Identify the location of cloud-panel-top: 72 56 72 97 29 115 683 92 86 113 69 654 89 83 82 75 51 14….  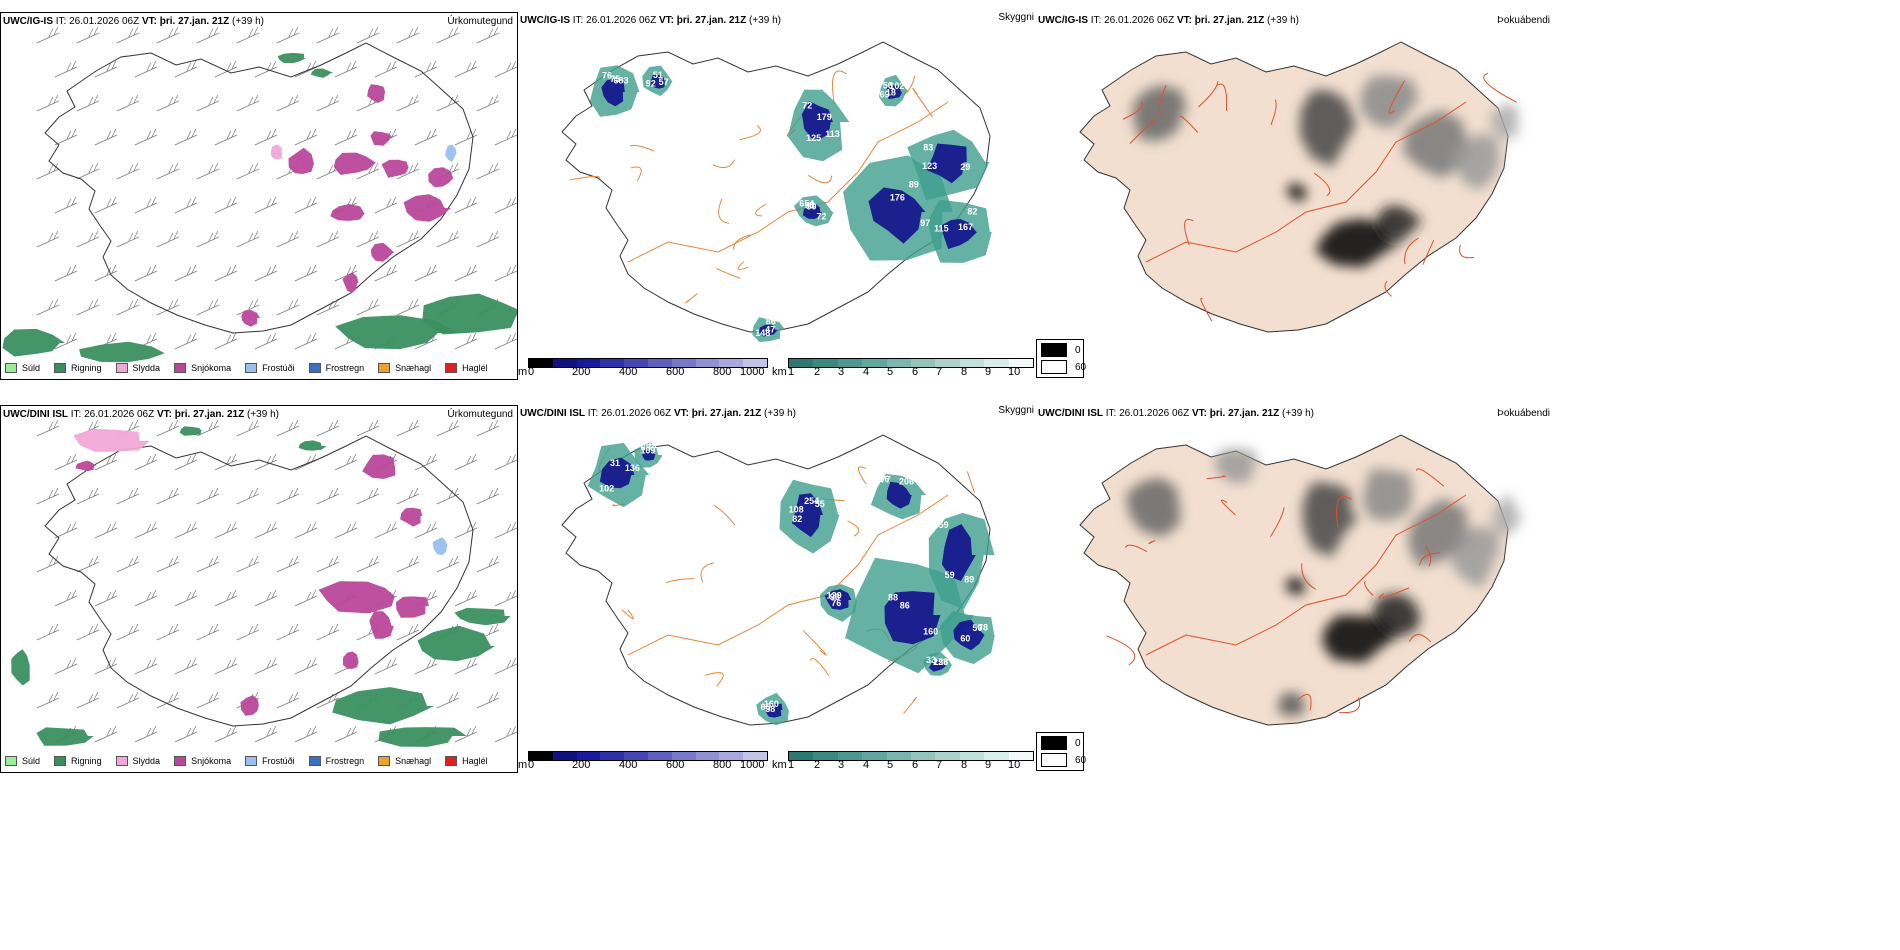
(777, 196).